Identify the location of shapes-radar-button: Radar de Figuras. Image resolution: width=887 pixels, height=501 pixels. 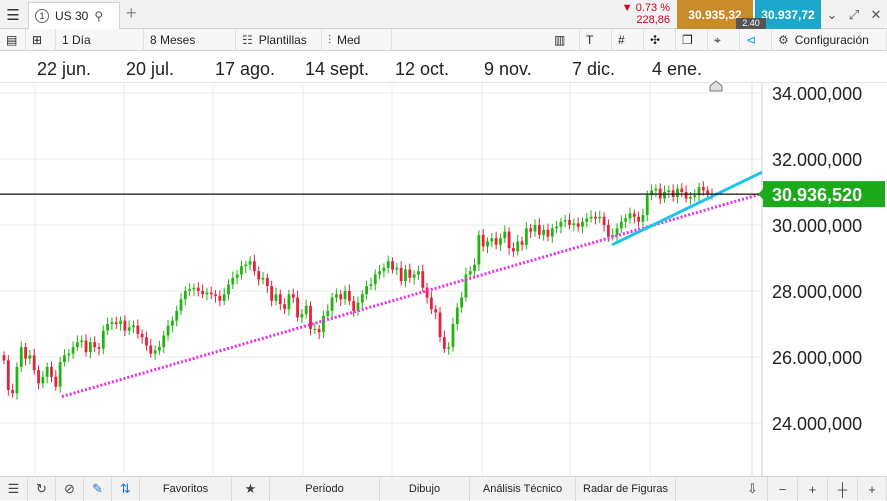
(626, 489).